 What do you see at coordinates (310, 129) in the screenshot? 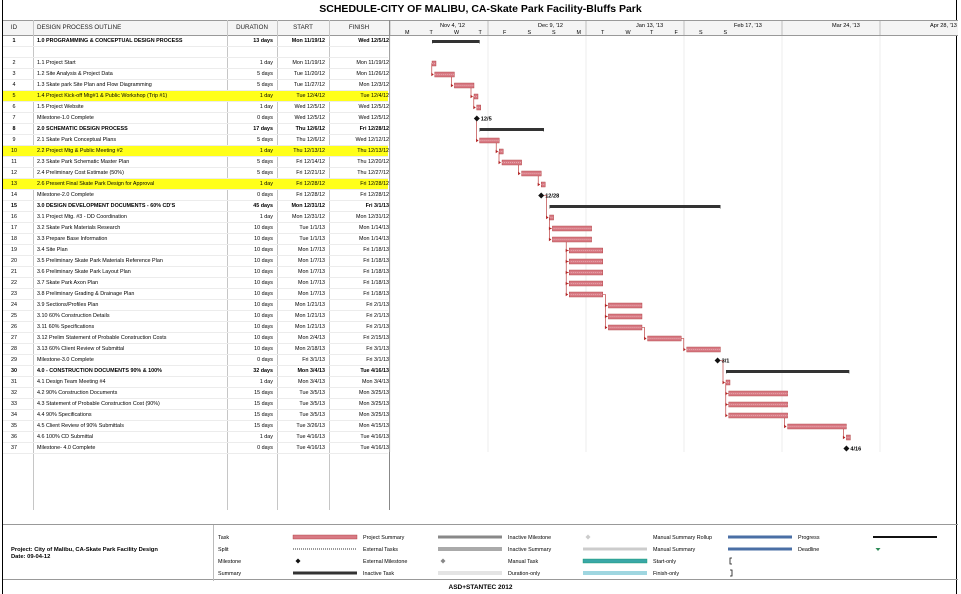
I see `task-start: Thu 12/6/12` at bounding box center [310, 129].